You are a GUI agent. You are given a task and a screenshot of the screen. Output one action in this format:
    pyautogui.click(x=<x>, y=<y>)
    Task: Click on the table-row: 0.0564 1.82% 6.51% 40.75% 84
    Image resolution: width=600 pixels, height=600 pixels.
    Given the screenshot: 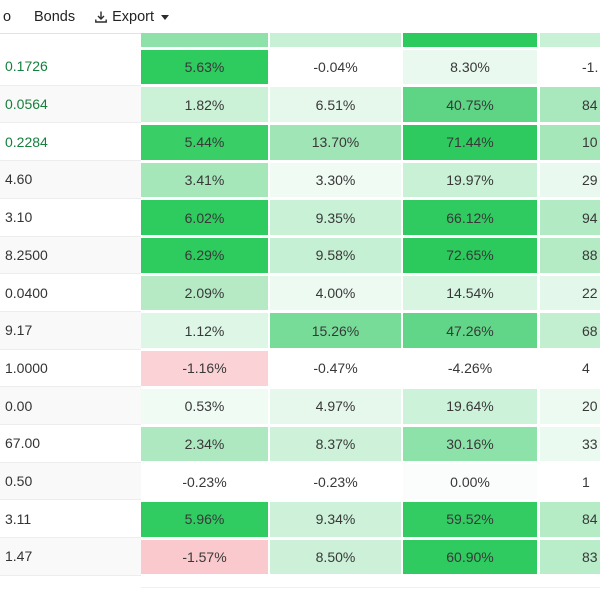 What is the action you would take?
    pyautogui.click(x=300, y=104)
    